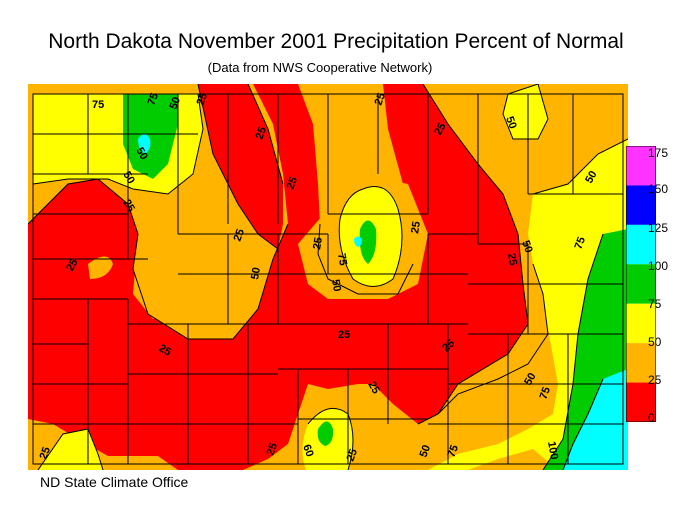 This screenshot has width=700, height=532. Describe the element at coordinates (595, 419) in the screenshot. I see `zone-100-125-east` at that location.